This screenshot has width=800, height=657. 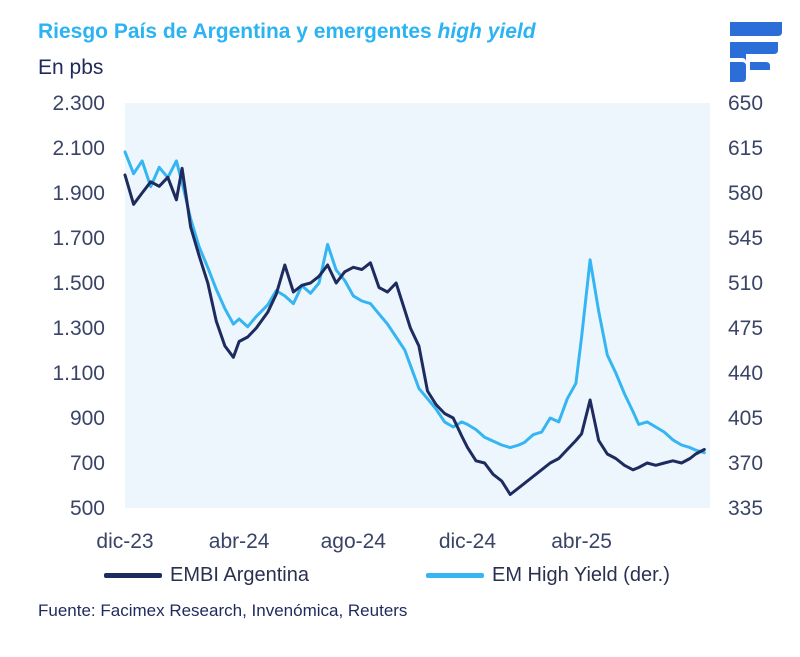 What do you see at coordinates (745, 283) in the screenshot?
I see `y-right-tick-label: 510` at bounding box center [745, 283].